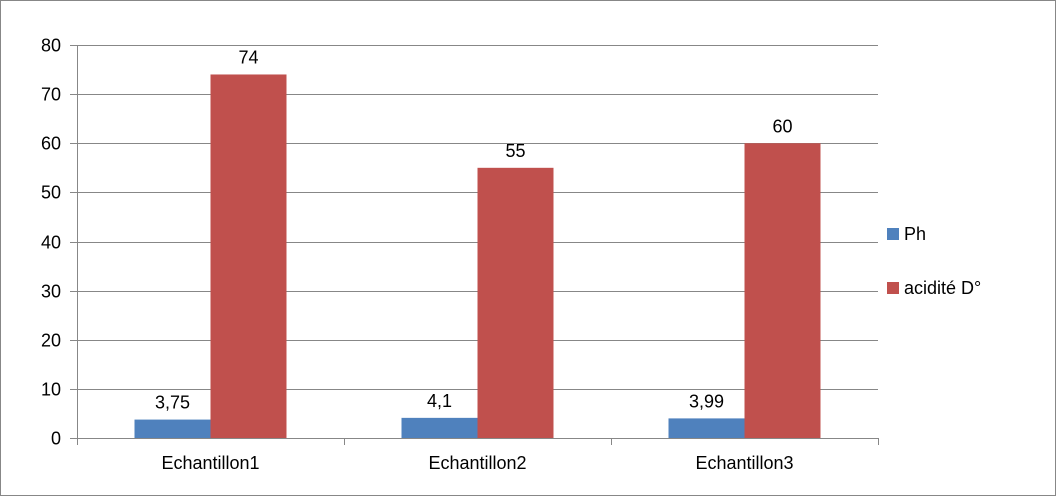 The image size is (1056, 500). Describe the element at coordinates (744, 463) in the screenshot. I see `x-tick-label: Echantillon3` at that location.